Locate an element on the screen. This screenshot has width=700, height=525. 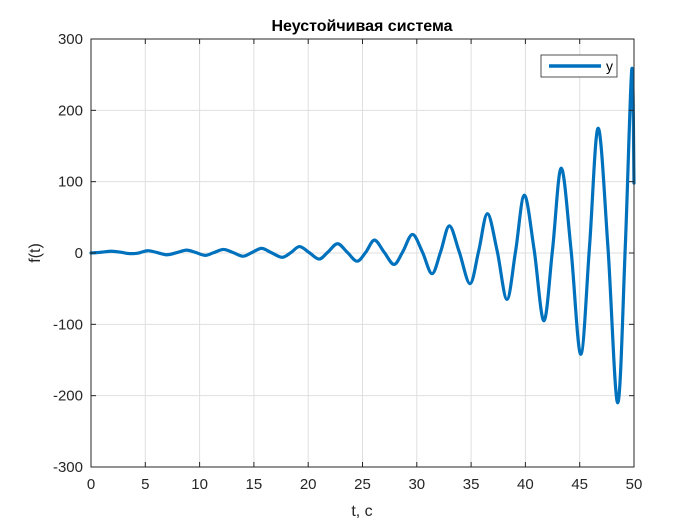
y-tick-label: 200 is located at coordinates (70, 110).